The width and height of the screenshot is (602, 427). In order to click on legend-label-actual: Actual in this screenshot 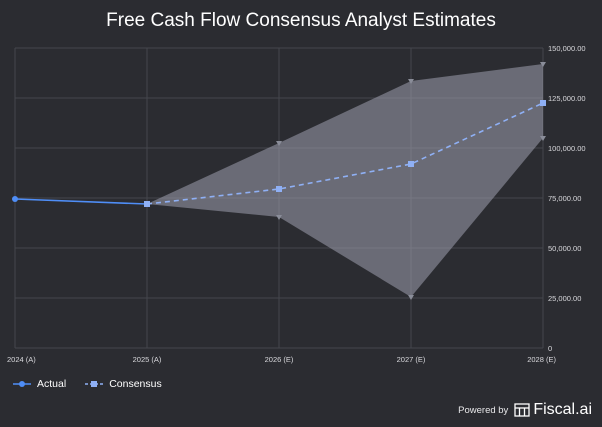, I will do `click(52, 384)`.